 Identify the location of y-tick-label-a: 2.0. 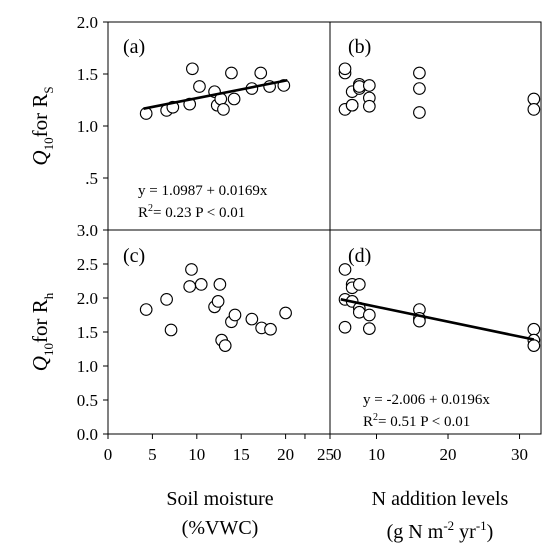
(87, 22).